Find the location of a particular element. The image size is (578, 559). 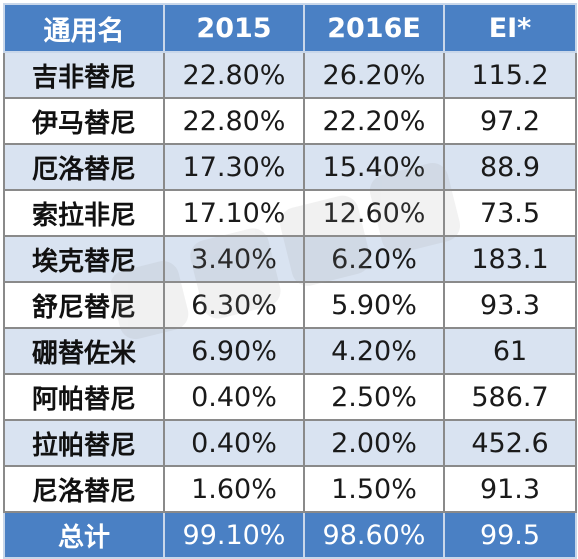

table-row: 埃克替尼 3.40% 6.20% 183.1 is located at coordinates (290, 259).